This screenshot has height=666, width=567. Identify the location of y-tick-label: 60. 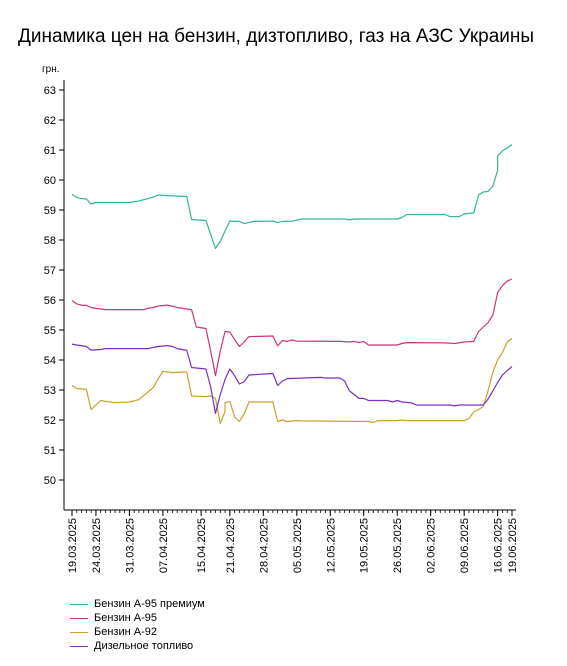
(50, 181).